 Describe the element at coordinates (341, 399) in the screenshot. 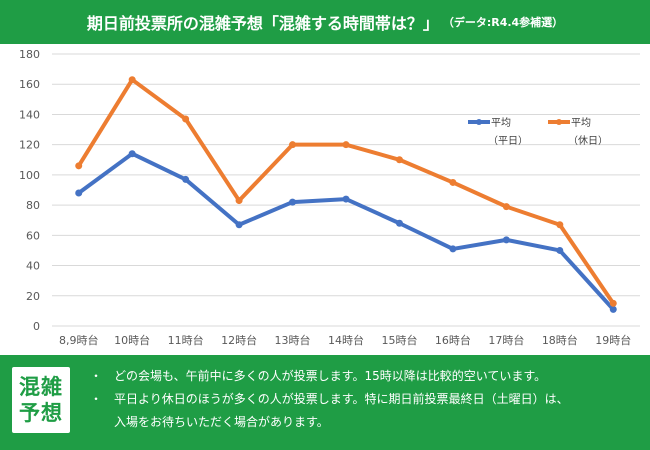

I see `note-text: 平日より休日のほうが多くの人が投票します。特に期日前投票最終日（土曜日）は、` at that location.